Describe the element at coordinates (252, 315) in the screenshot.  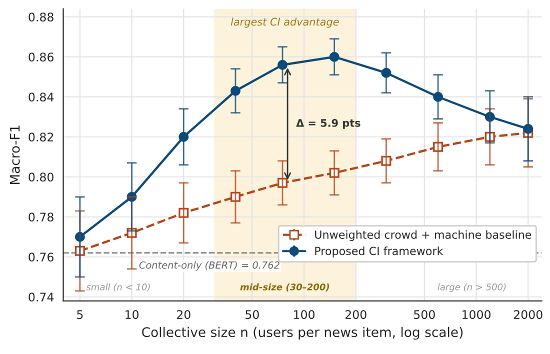
I see `x-tick-label: 50` at that location.